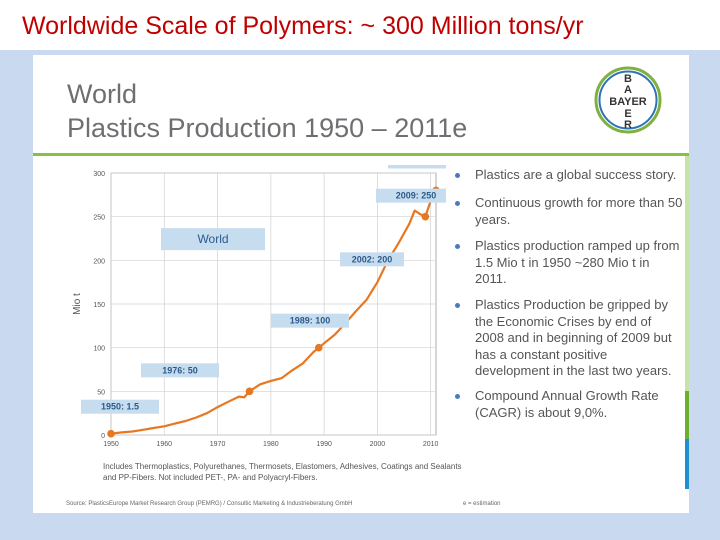 Image resolution: width=720 pixels, height=540 pixels. Describe the element at coordinates (627, 114) in the screenshot. I see `logo-letter-e: E` at that location.